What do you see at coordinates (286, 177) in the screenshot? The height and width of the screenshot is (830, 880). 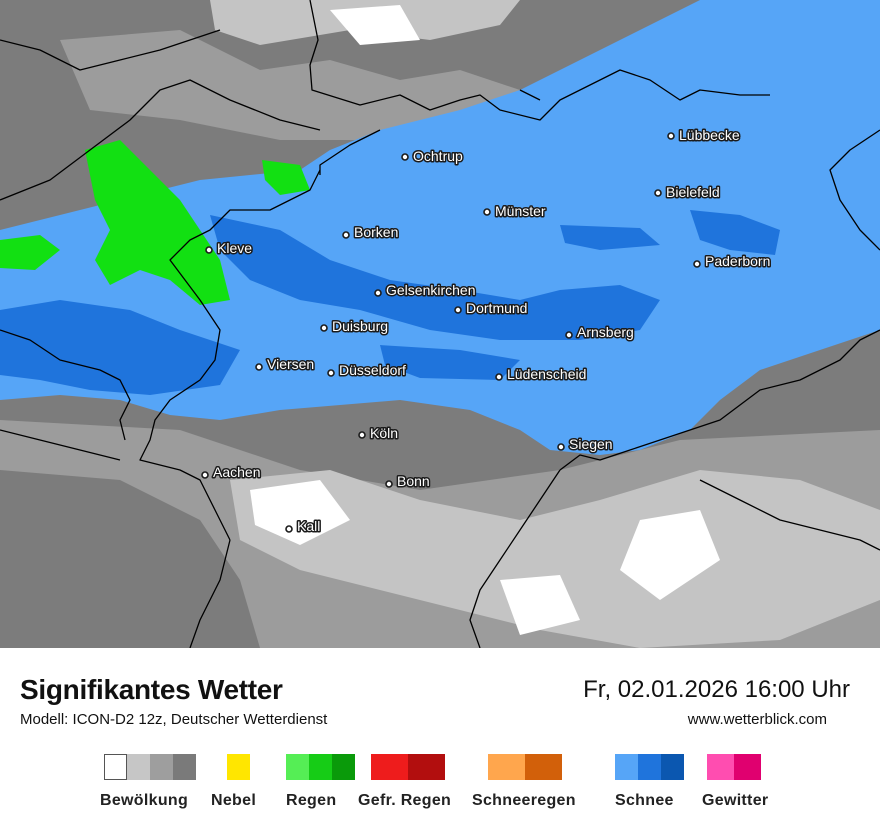 I see `rain-area-north` at bounding box center [286, 177].